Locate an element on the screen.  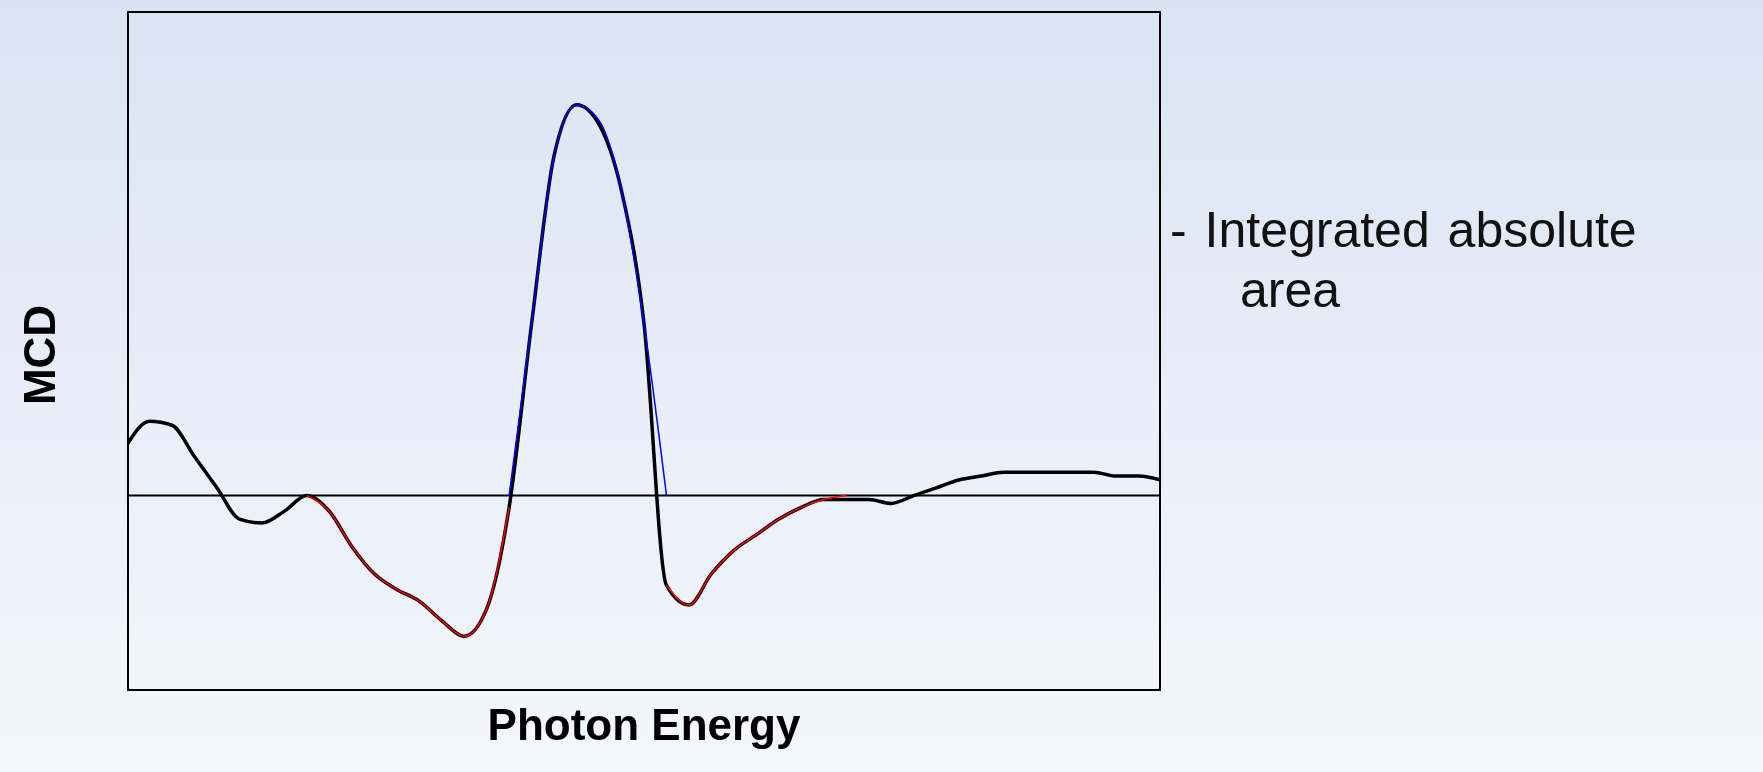
y-axis-title: MCD is located at coordinates (40, 355).